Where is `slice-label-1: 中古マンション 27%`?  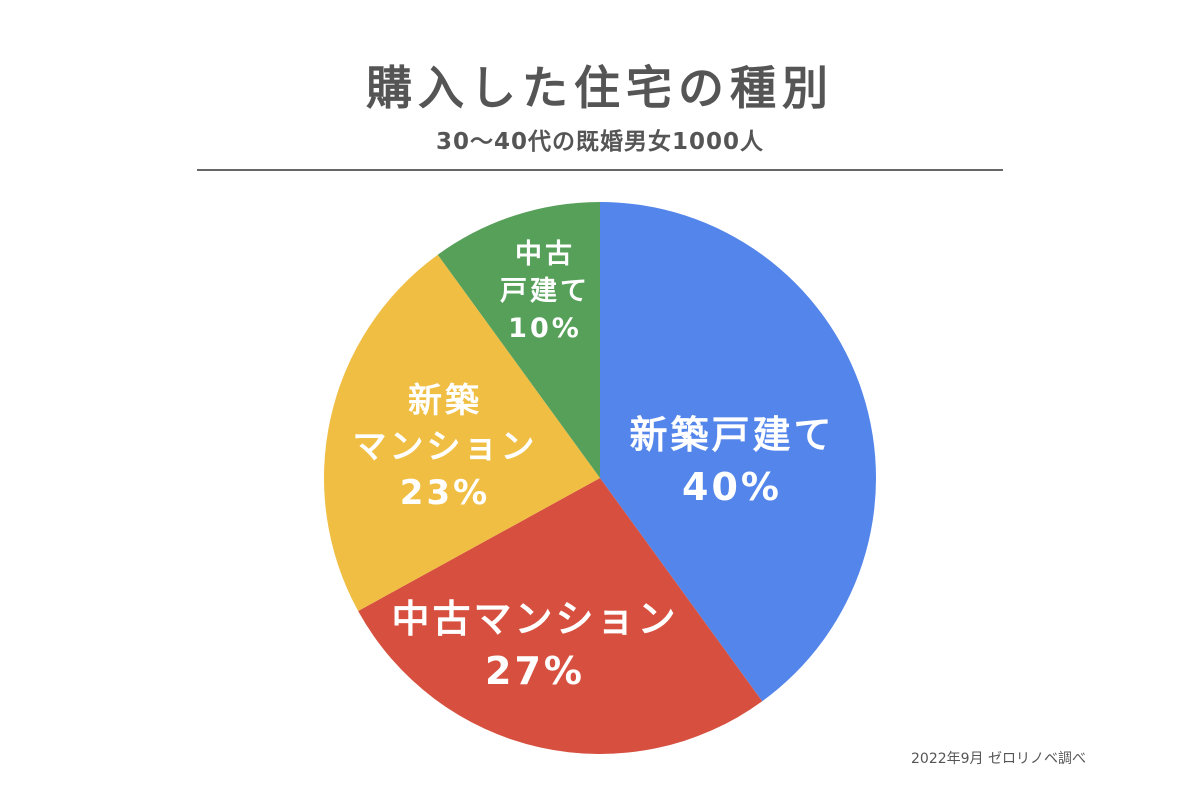
slice-label-1: 中古マンション 27% is located at coordinates (534, 645).